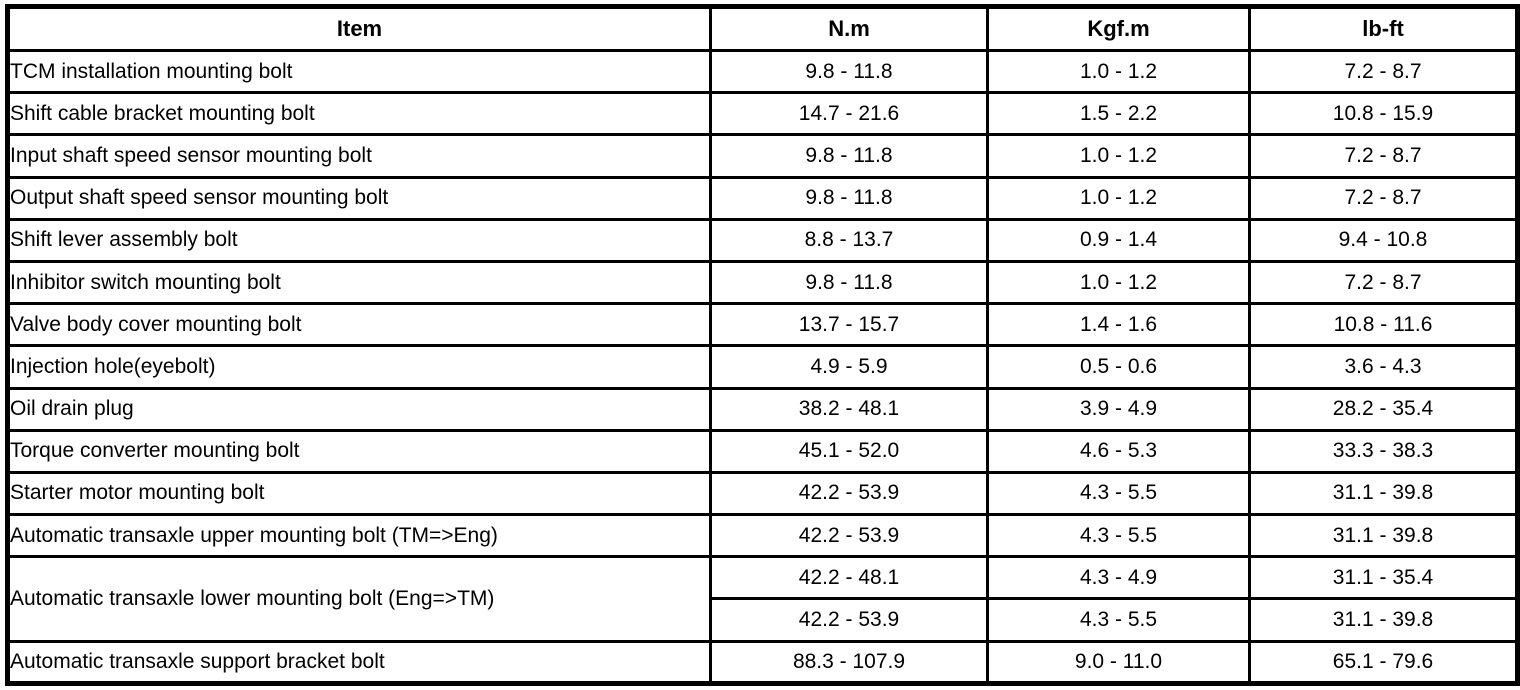  What do you see at coordinates (849, 578) in the screenshot?
I see `value-cell: 42.2 - 48.1` at bounding box center [849, 578].